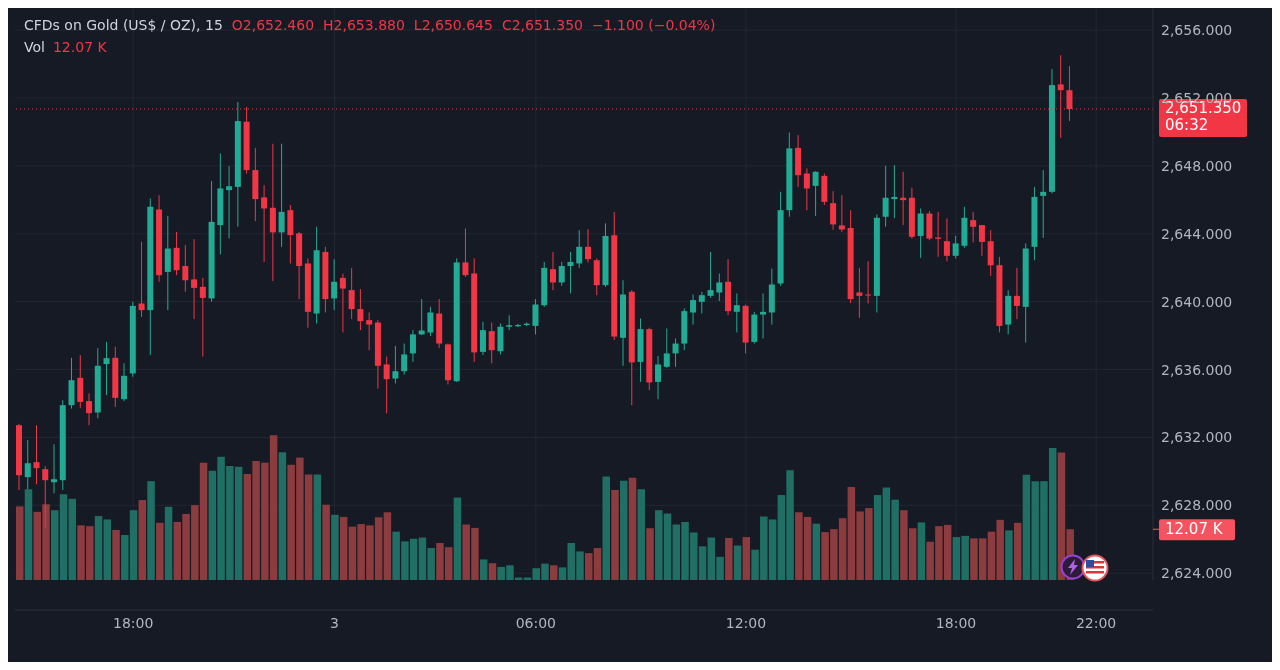 Image resolution: width=1280 pixels, height=670 pixels. Describe the element at coordinates (536, 622) in the screenshot. I see `x-tick-label: 06:00` at that location.